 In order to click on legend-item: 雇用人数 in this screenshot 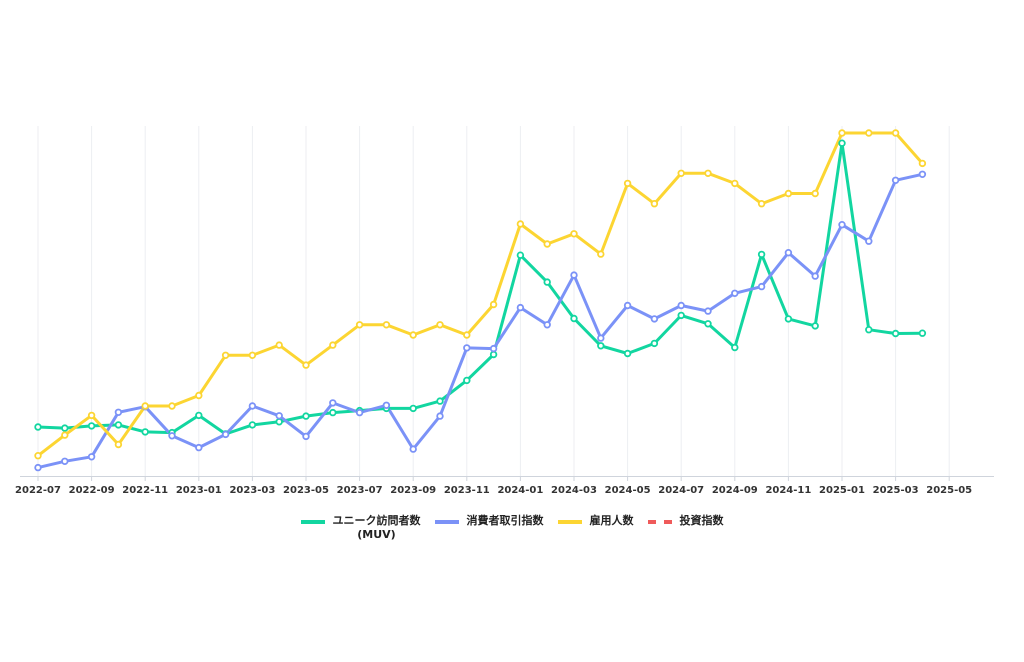, I will do `click(595, 521)`.